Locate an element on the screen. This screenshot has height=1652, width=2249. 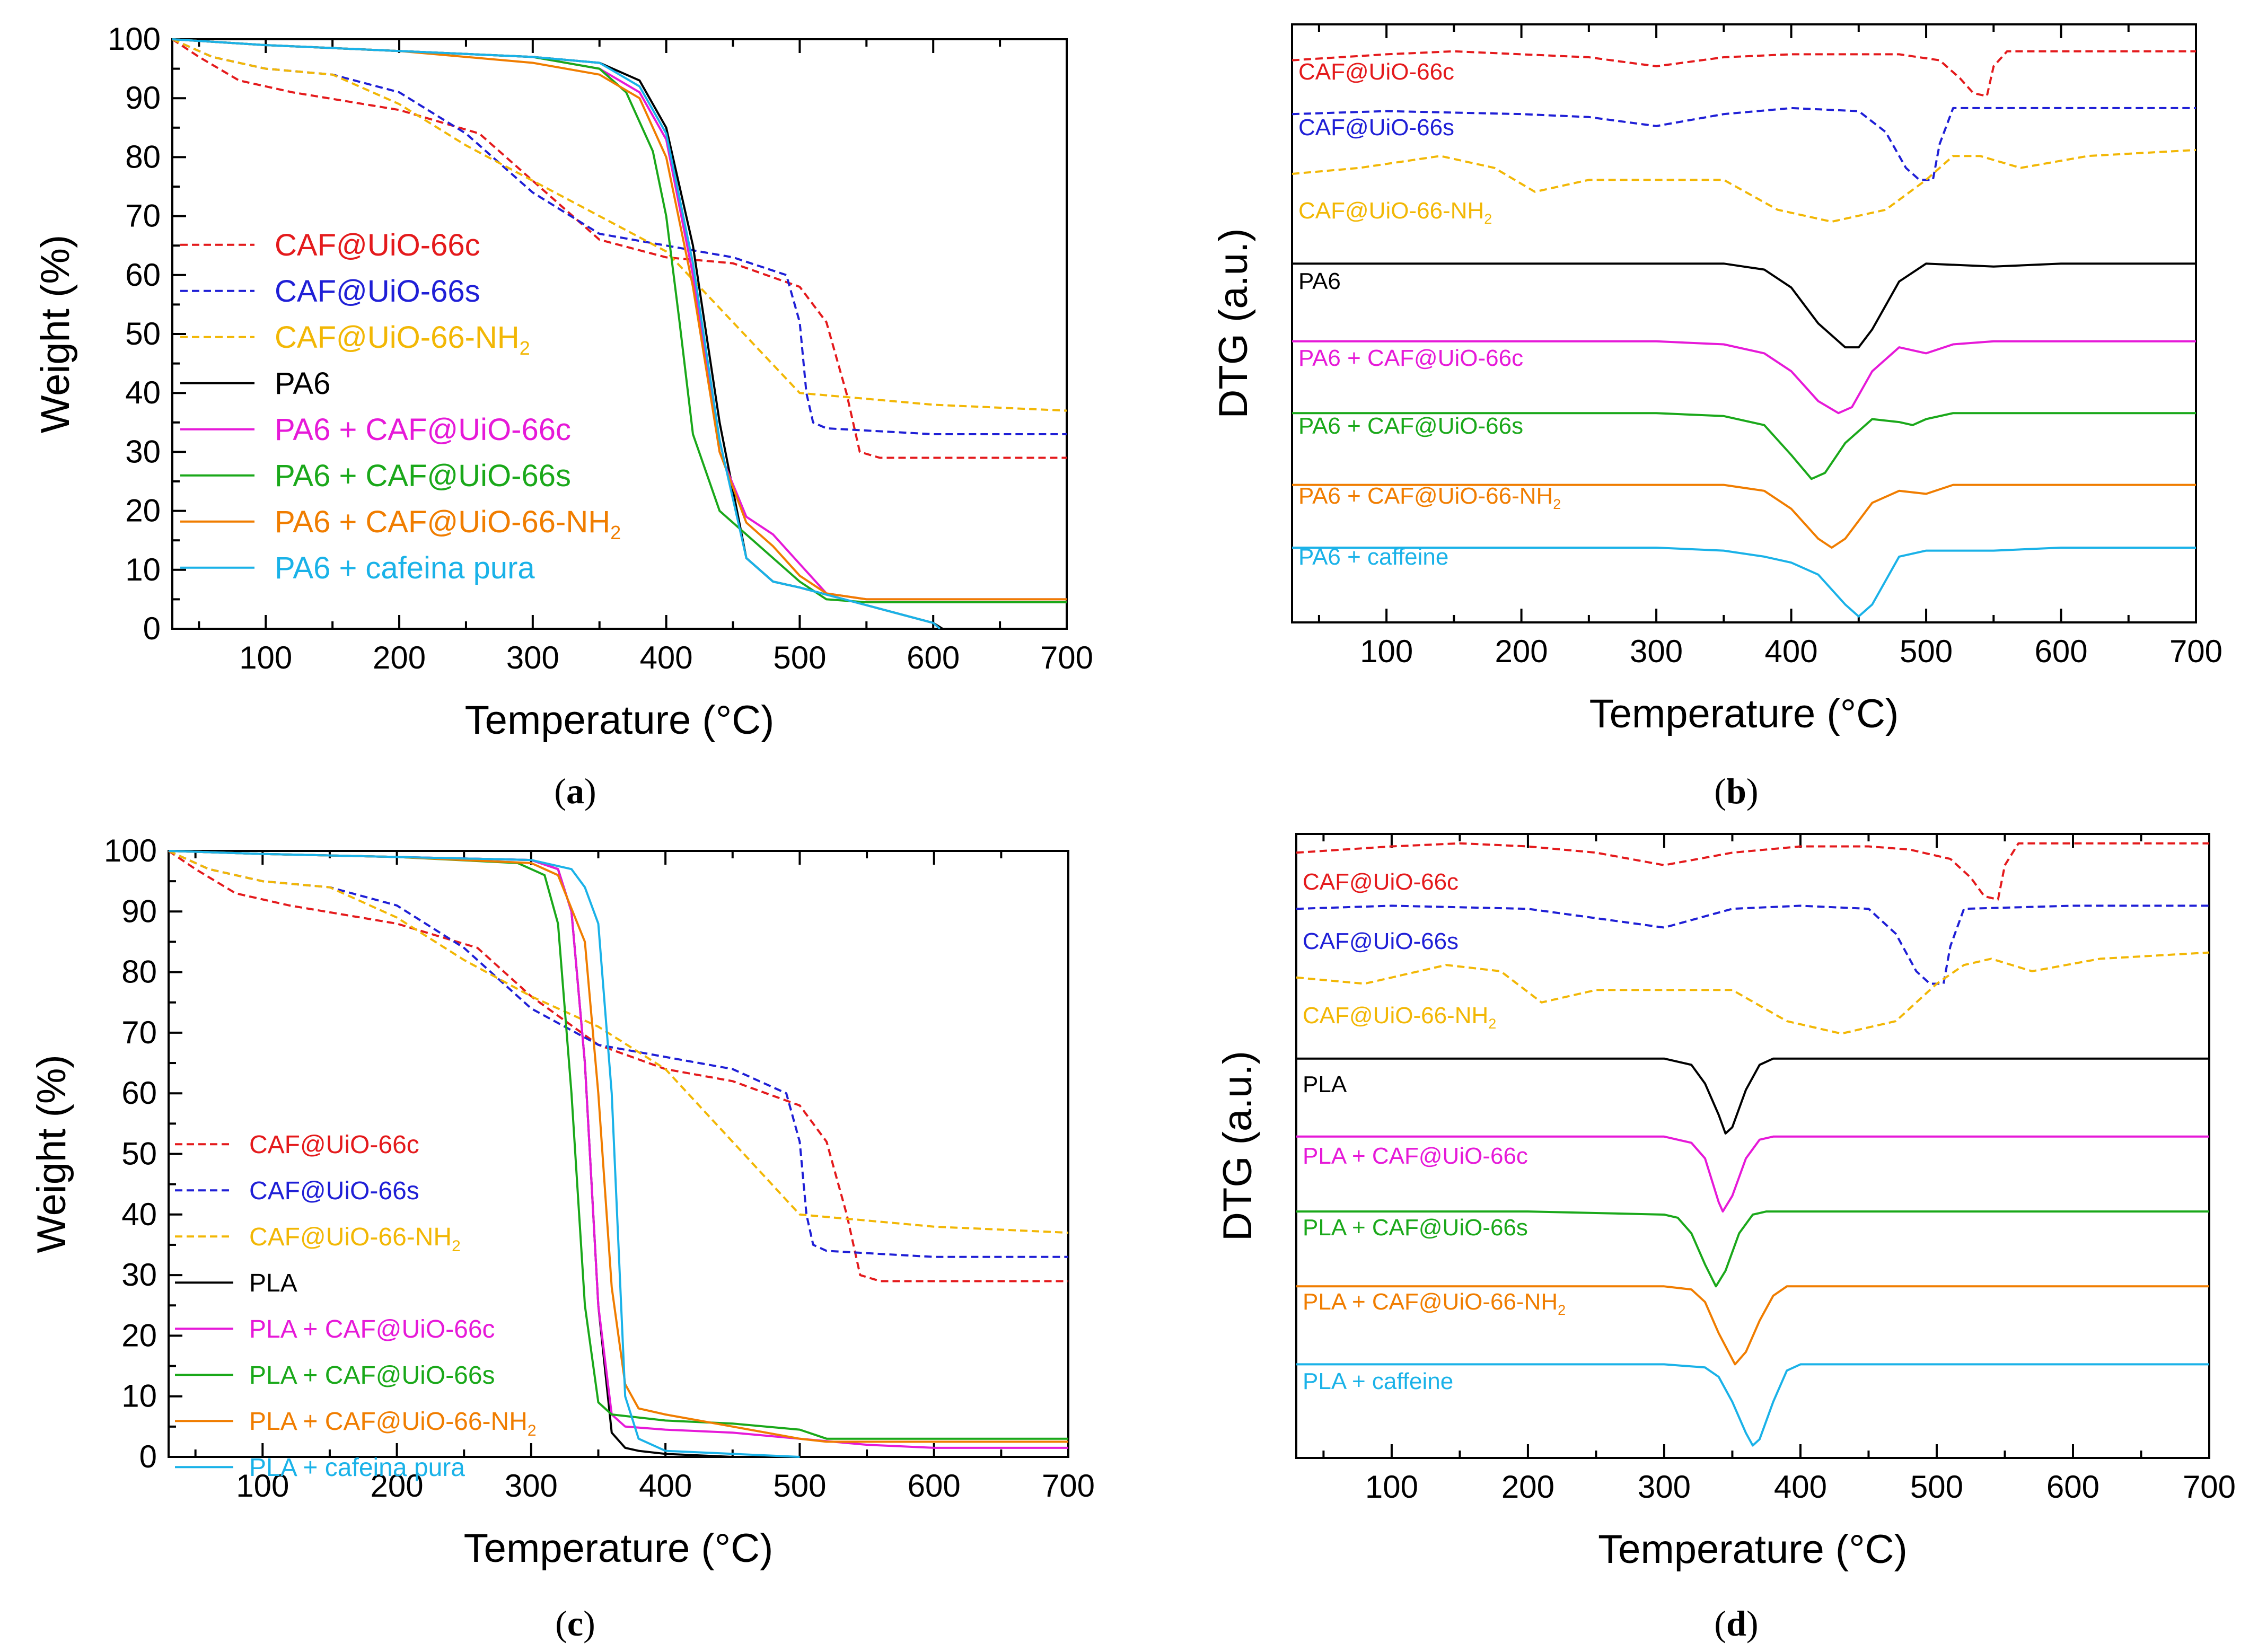
legend-label: PA6 + CAF@UiO-66c is located at coordinates (423, 429).